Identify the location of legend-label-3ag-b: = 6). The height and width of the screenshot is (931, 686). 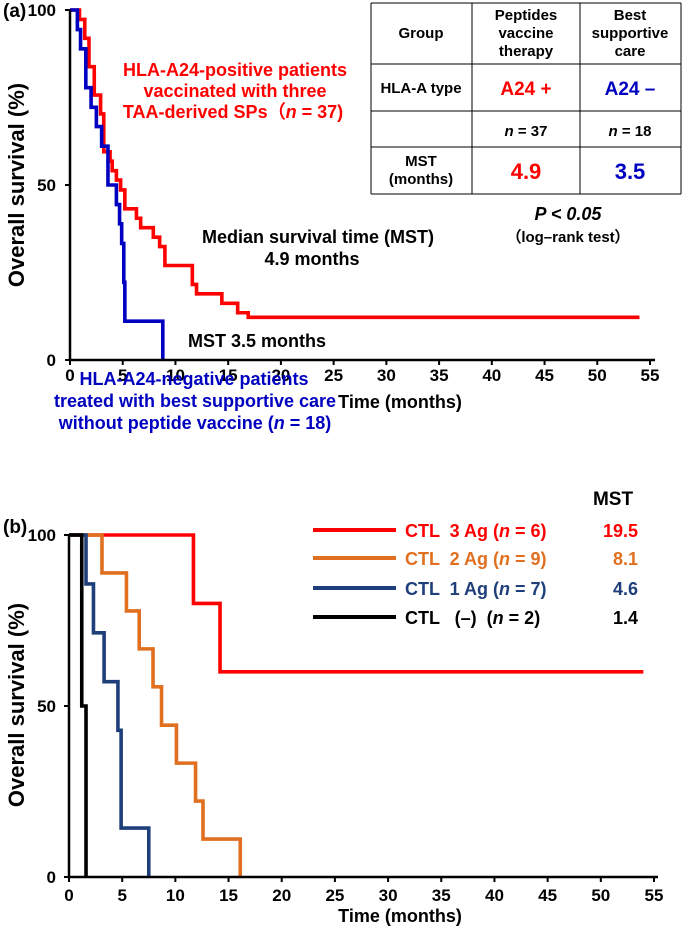
(528, 531).